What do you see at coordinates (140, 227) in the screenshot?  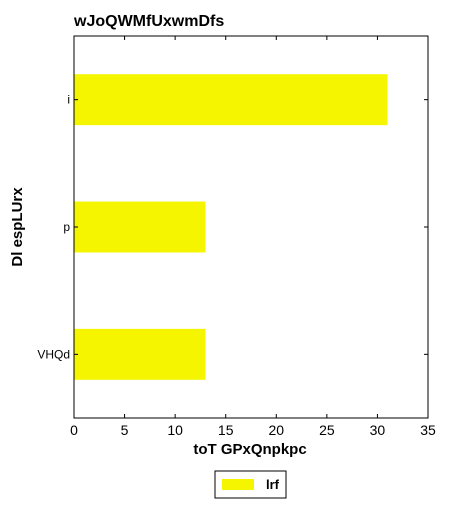 I see `bar-p` at bounding box center [140, 227].